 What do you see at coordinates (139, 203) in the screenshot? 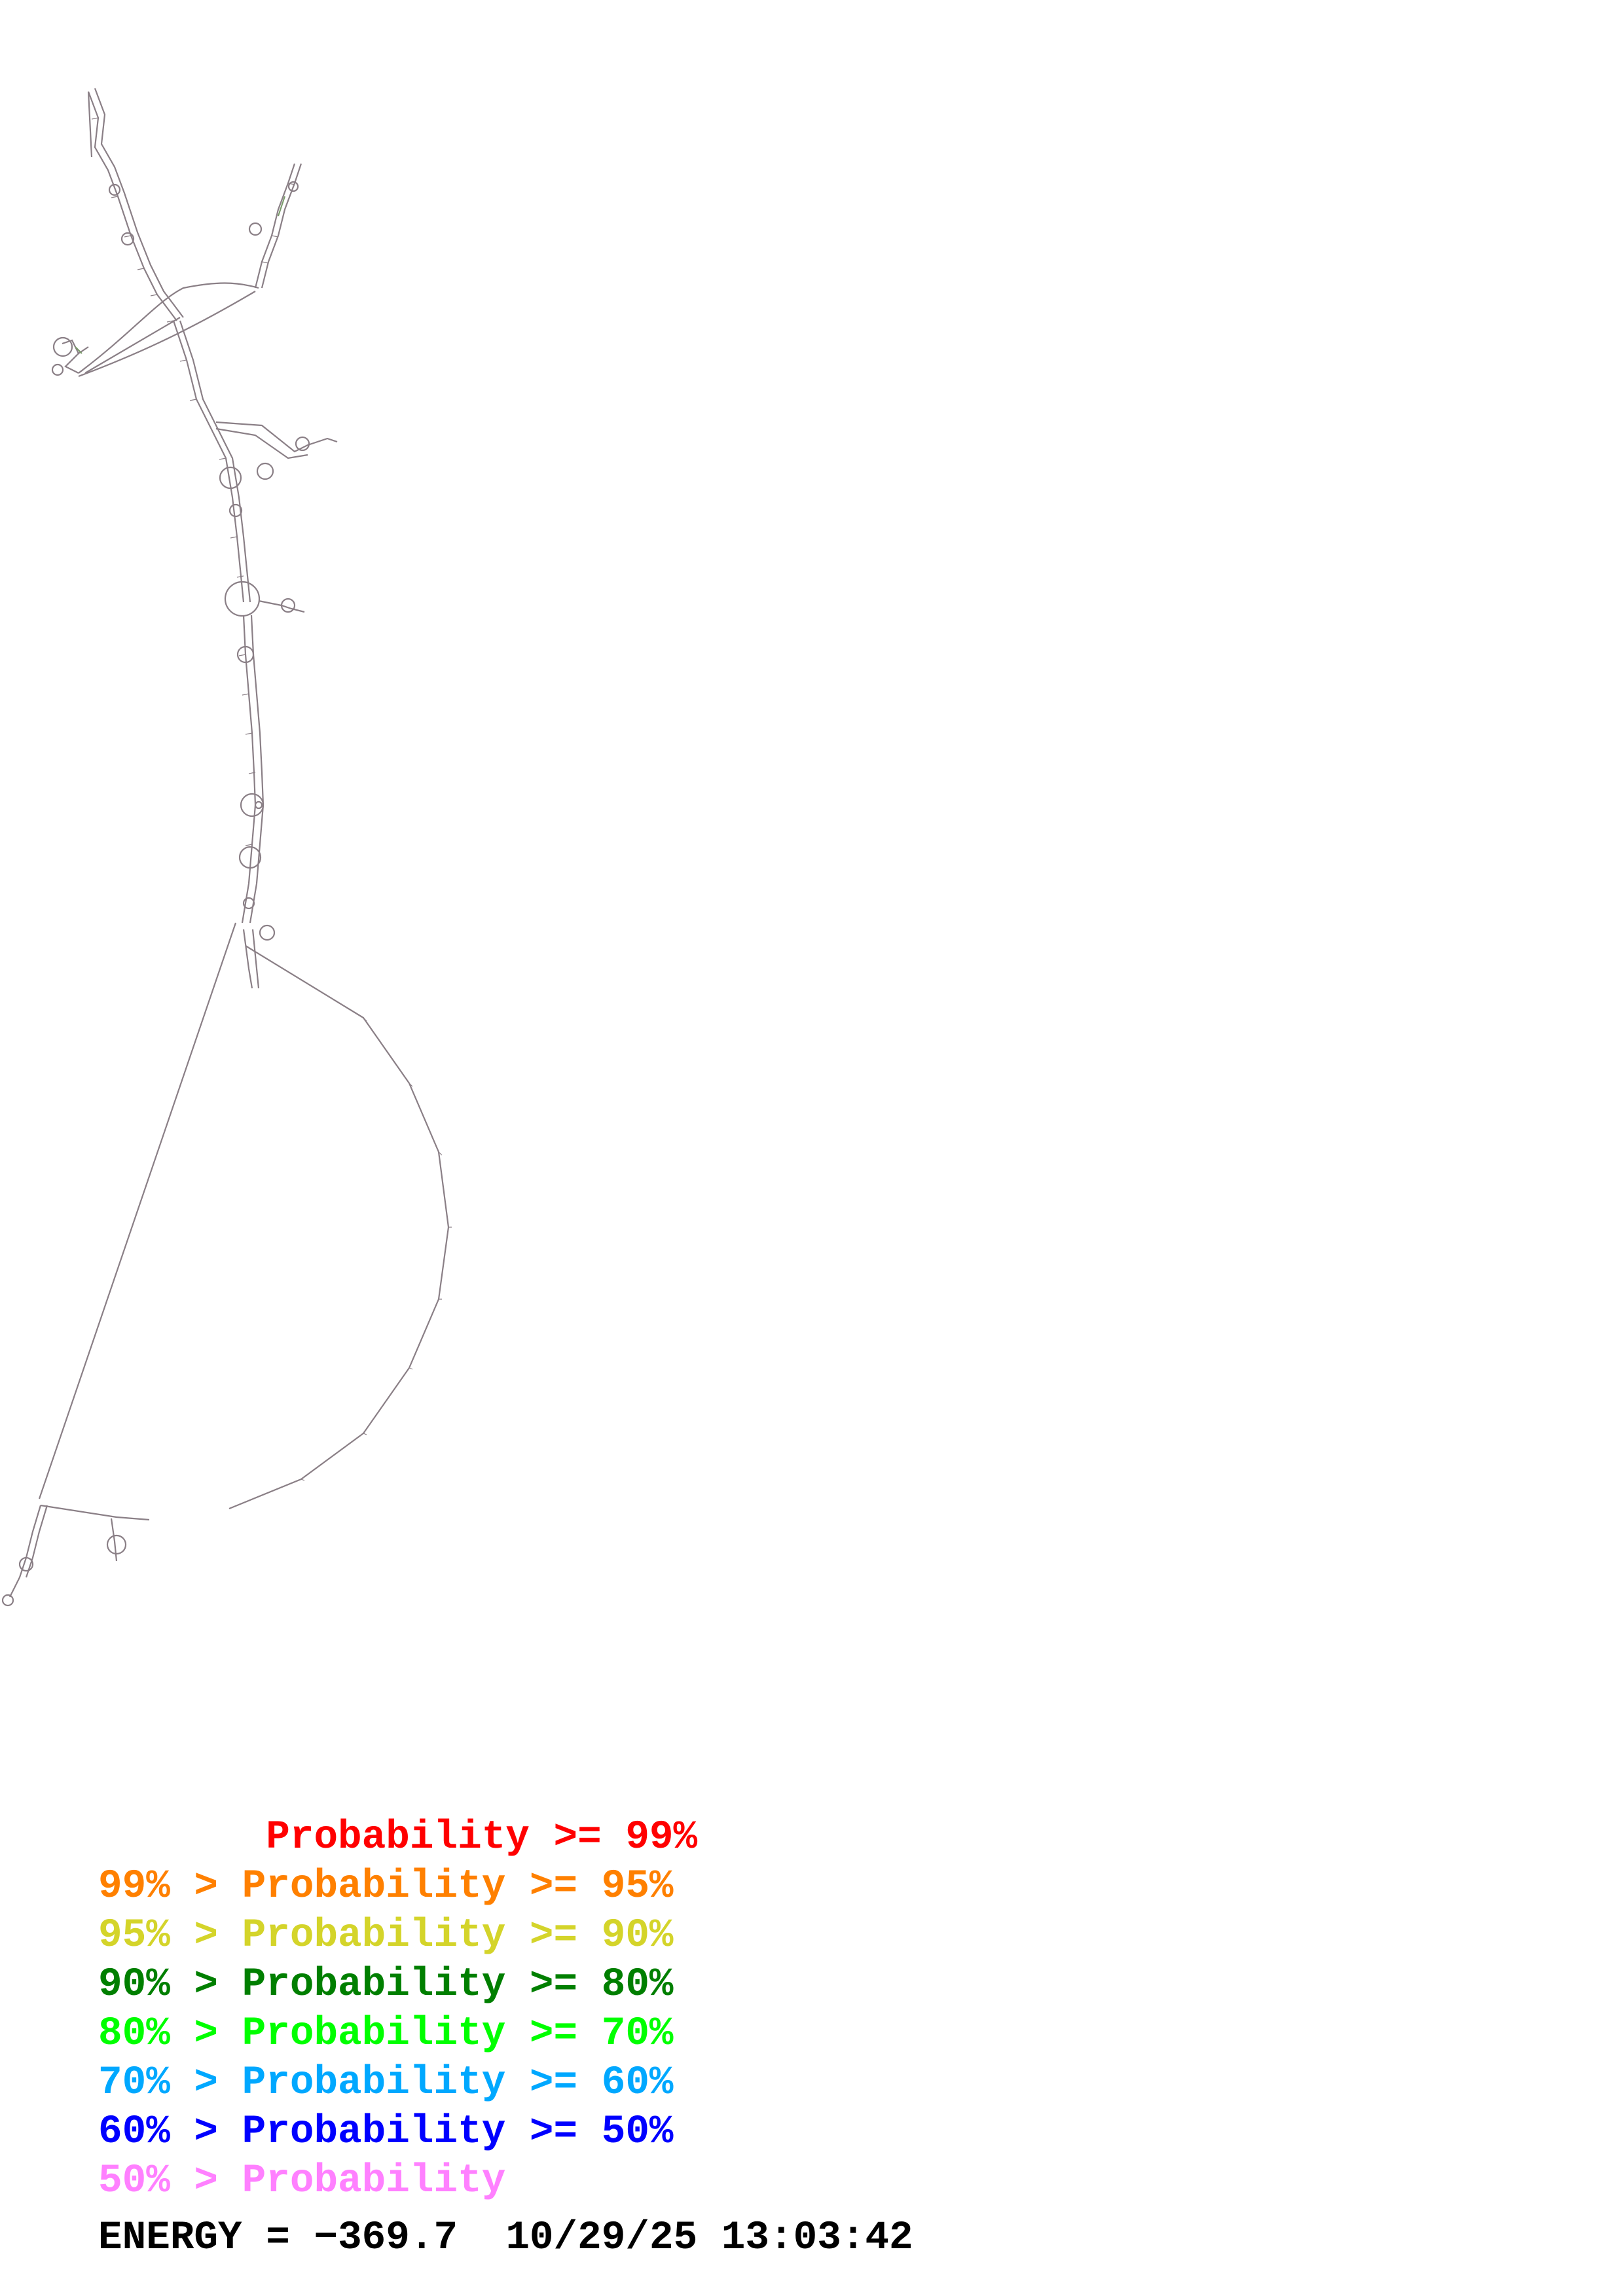
I see `branch-upper-left-b` at bounding box center [139, 203].